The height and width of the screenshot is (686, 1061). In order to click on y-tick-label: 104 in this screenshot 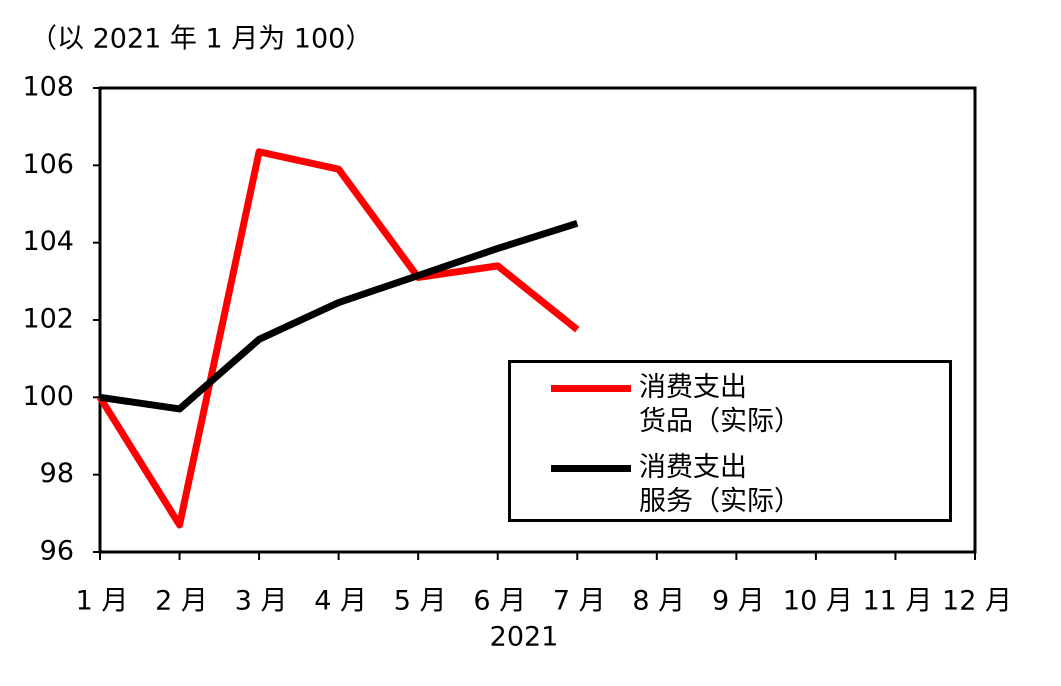, I will do `click(48, 241)`.